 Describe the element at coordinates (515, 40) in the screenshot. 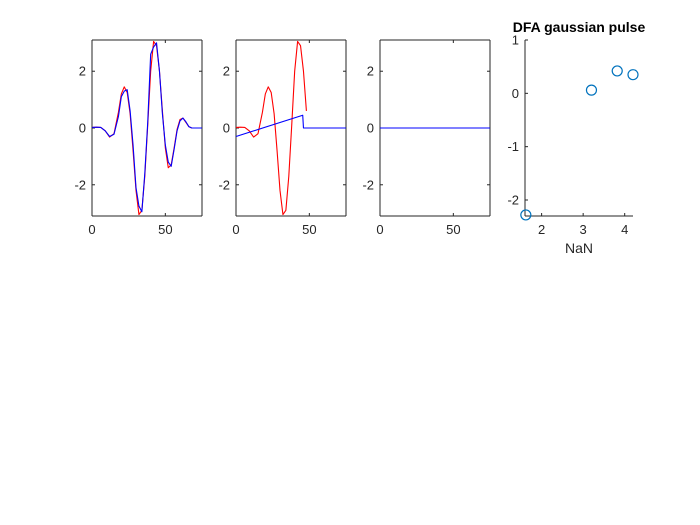

I see `y-tick-label: 1` at that location.